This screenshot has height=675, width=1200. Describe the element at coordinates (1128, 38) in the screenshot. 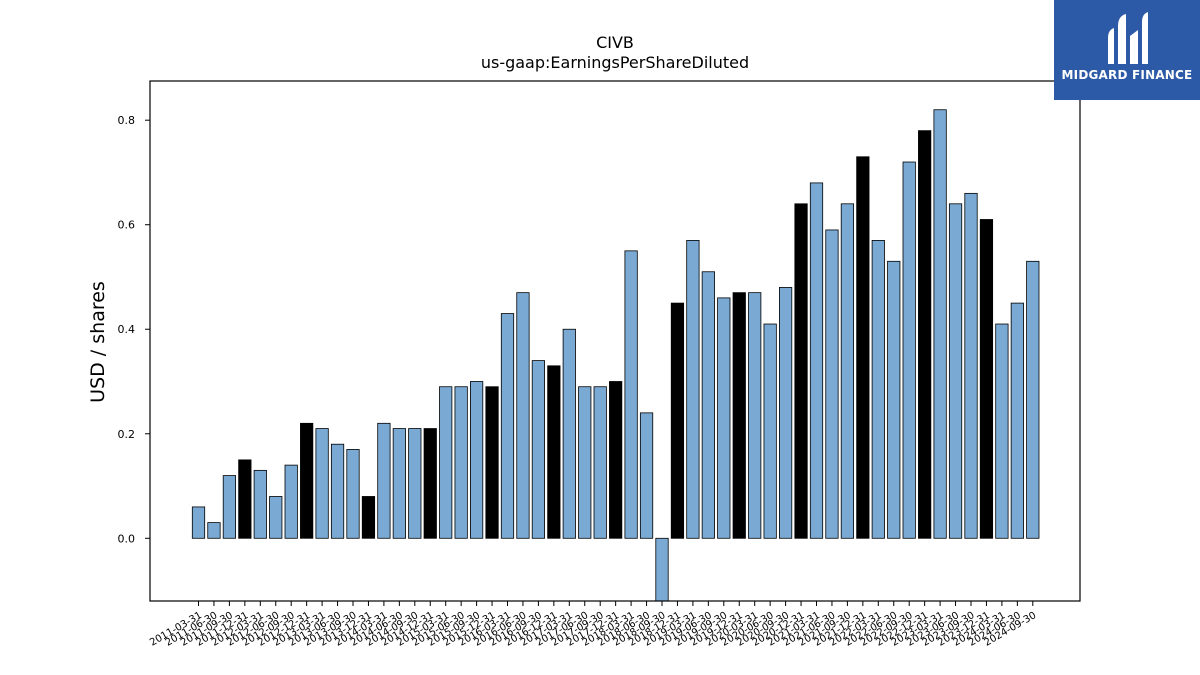

I see `midgard-logo-icon` at that location.